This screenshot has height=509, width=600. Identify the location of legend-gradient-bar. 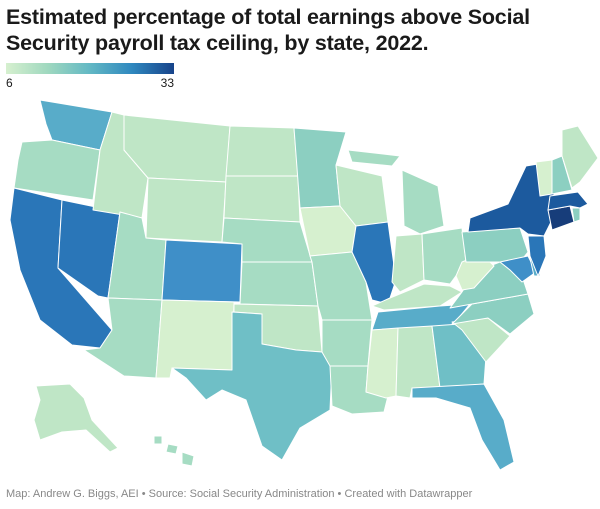
(90, 68).